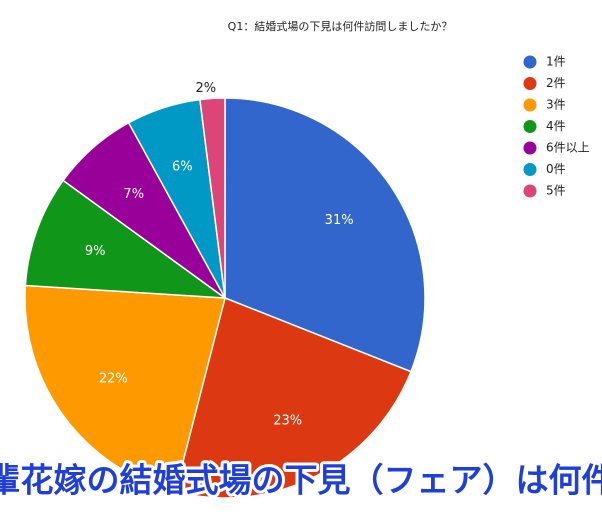 Image resolution: width=602 pixels, height=520 pixels. What do you see at coordinates (95, 251) in the screenshot?
I see `value-label: 9%` at bounding box center [95, 251].